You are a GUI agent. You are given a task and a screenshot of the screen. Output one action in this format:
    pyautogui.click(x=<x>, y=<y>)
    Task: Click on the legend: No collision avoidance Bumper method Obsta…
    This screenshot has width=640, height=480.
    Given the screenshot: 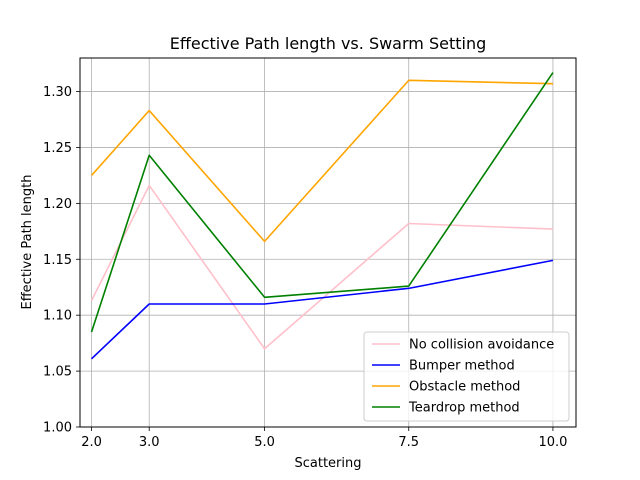 What is the action you would take?
    pyautogui.click(x=466, y=376)
    